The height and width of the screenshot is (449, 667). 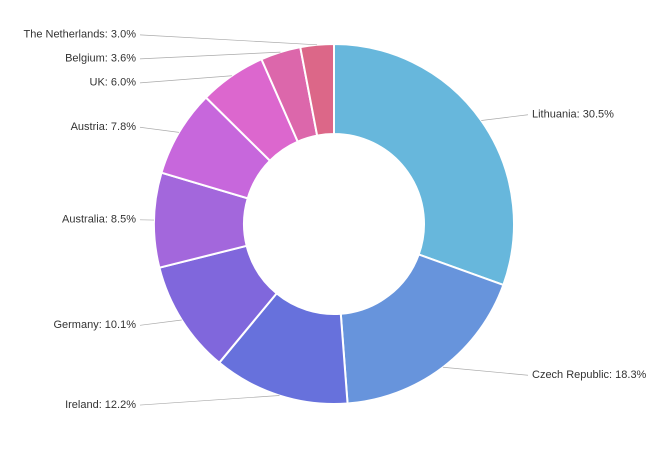 I want to click on slice-label: UK: 6.0%, so click(x=113, y=83).